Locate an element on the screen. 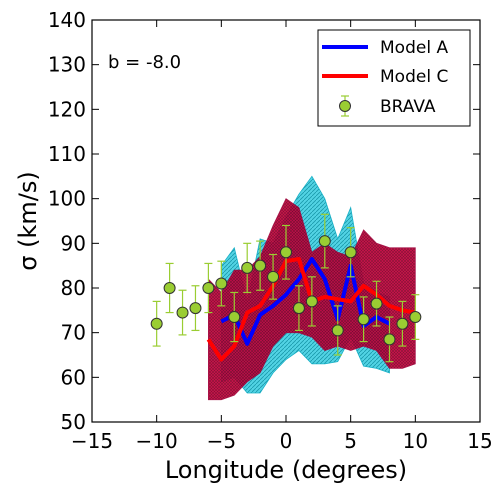 The width and height of the screenshot is (501, 494). y-tick-label: 100 is located at coordinates (67, 199).